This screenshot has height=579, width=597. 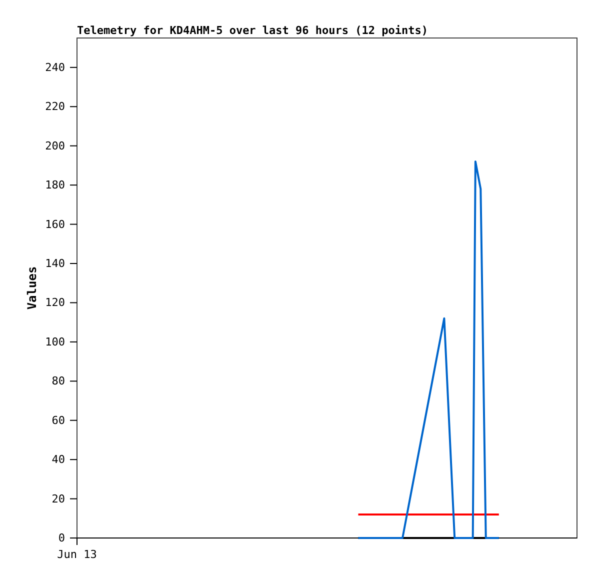 What do you see at coordinates (55, 263) in the screenshot?
I see `y-tick-label: 140` at bounding box center [55, 263].